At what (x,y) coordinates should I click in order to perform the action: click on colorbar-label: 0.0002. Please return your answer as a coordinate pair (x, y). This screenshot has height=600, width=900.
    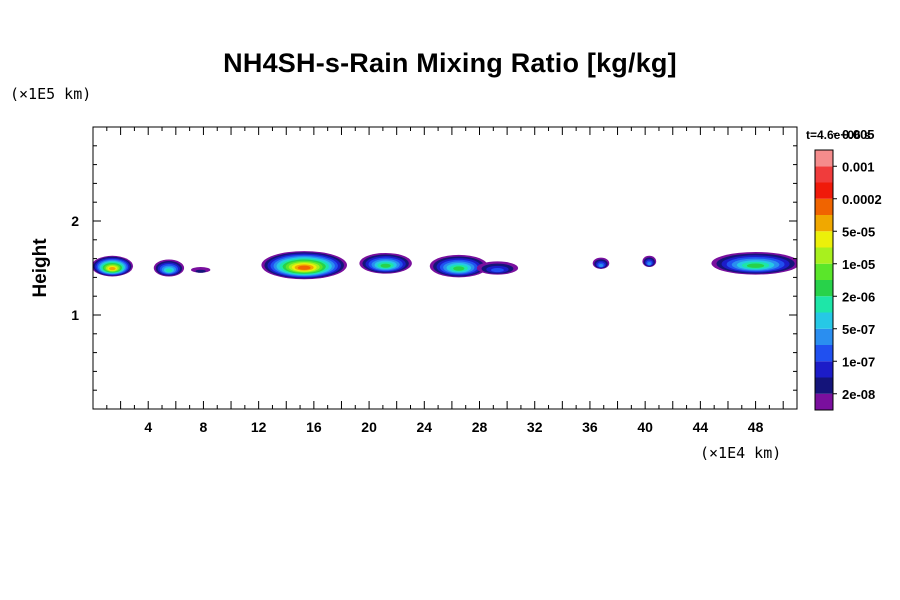
    Looking at the image, I should click on (862, 199).